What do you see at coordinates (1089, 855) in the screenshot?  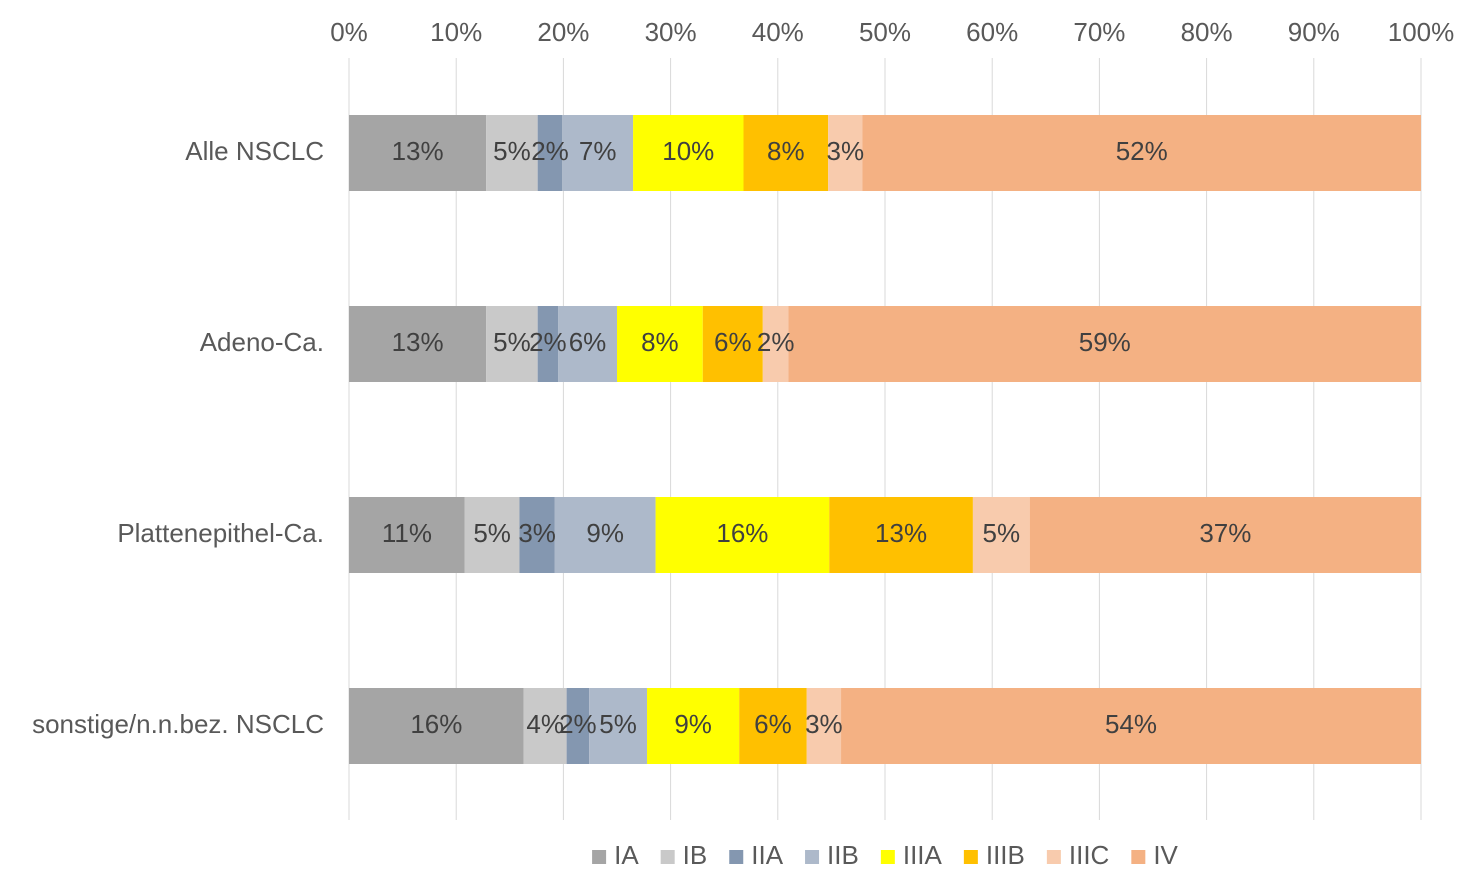 I see `legend-label: IIIC` at bounding box center [1089, 855].